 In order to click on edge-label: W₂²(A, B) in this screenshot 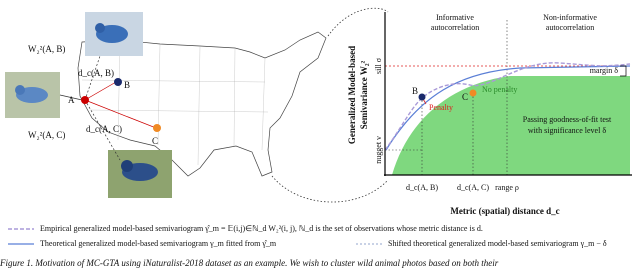, I will do `click(46, 49)`.